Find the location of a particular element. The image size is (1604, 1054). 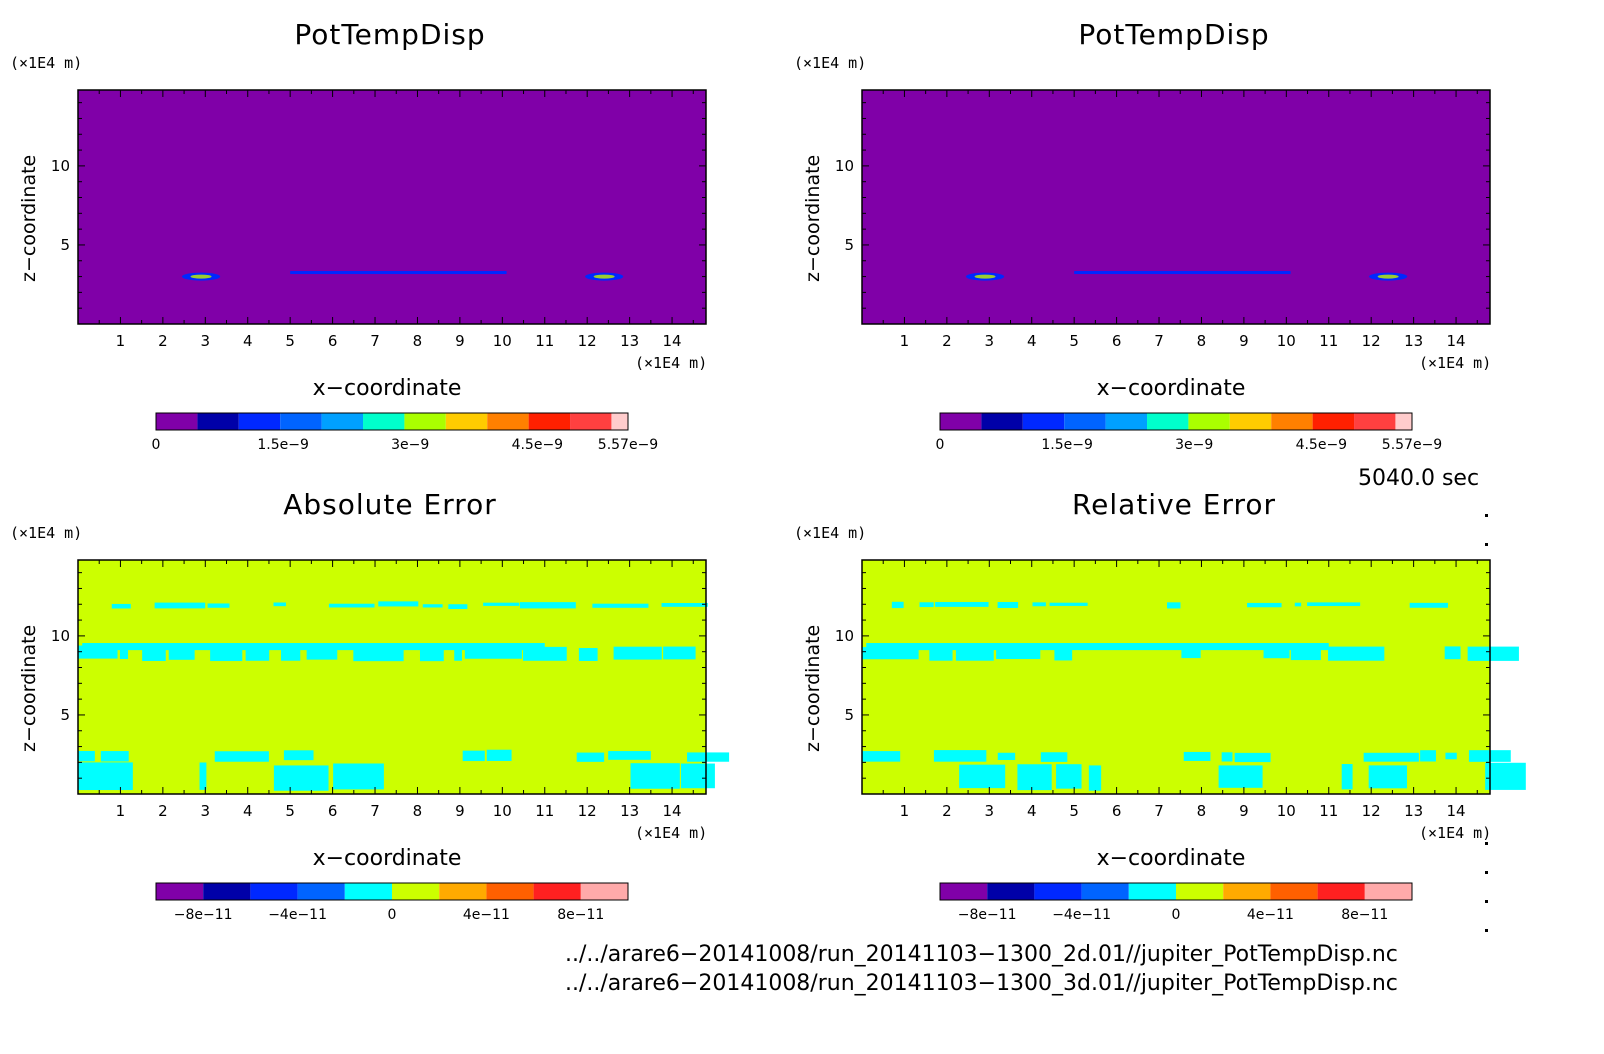

colorbar-tick-label: −8e−11 is located at coordinates (203, 915).